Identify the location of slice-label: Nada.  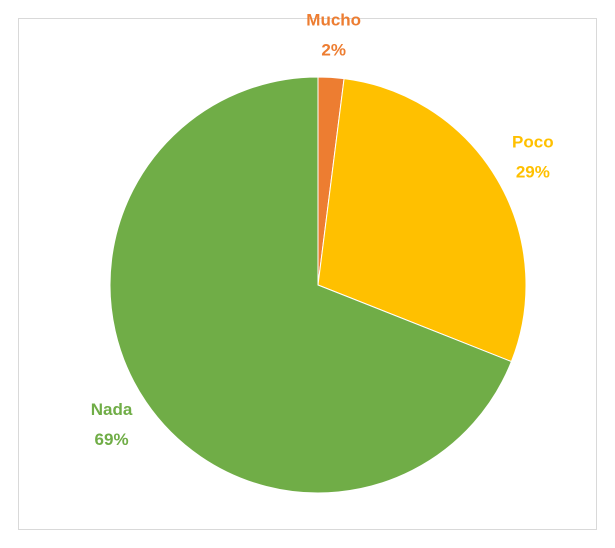
(112, 409).